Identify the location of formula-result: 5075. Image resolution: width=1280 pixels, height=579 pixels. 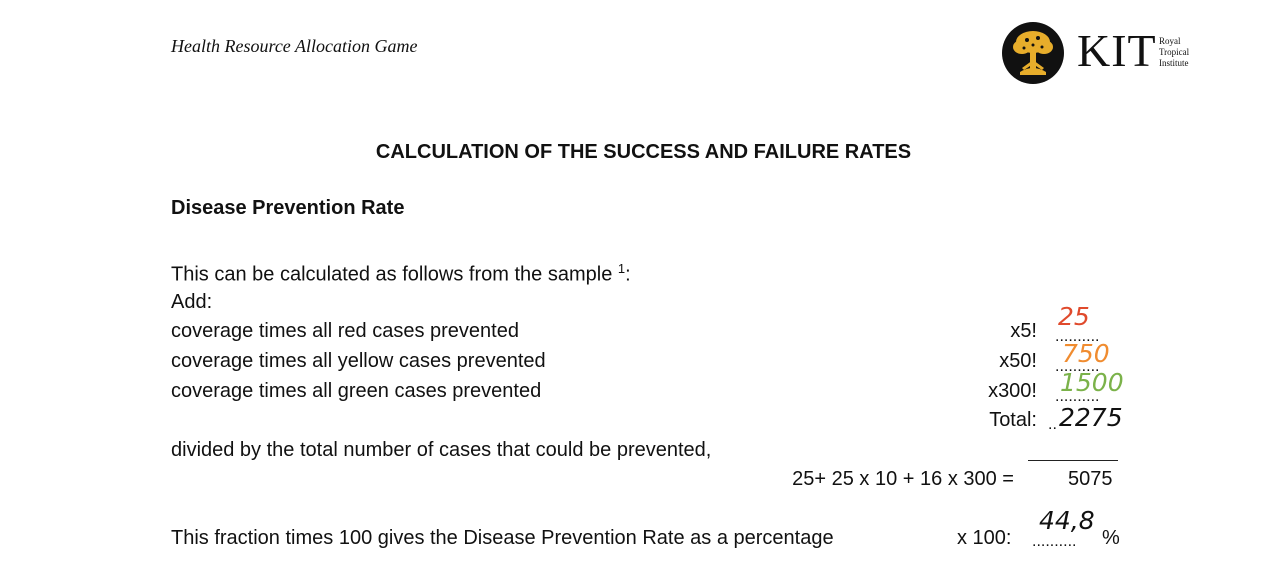
(1090, 479).